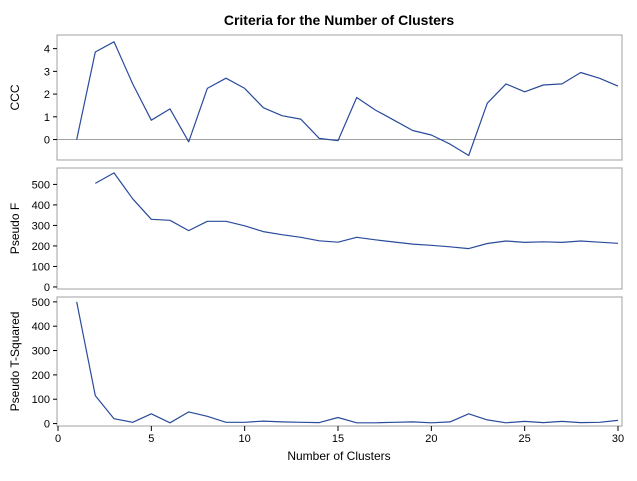 Image resolution: width=637 pixels, height=481 pixels. I want to click on x-tick-label: 15, so click(338, 439).